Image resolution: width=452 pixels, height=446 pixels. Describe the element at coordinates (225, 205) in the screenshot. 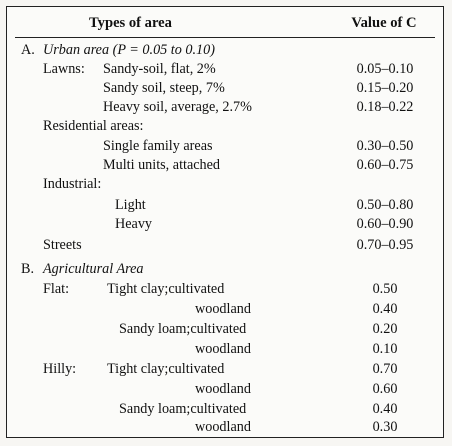

I see `table-row: Light 0.50–0.80` at that location.